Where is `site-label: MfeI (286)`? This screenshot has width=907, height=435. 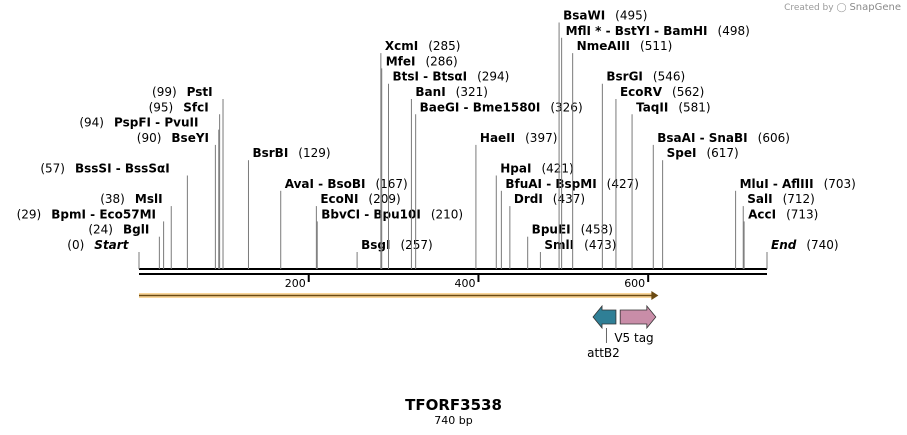 site-label: MfeI (286) is located at coordinates (422, 61).